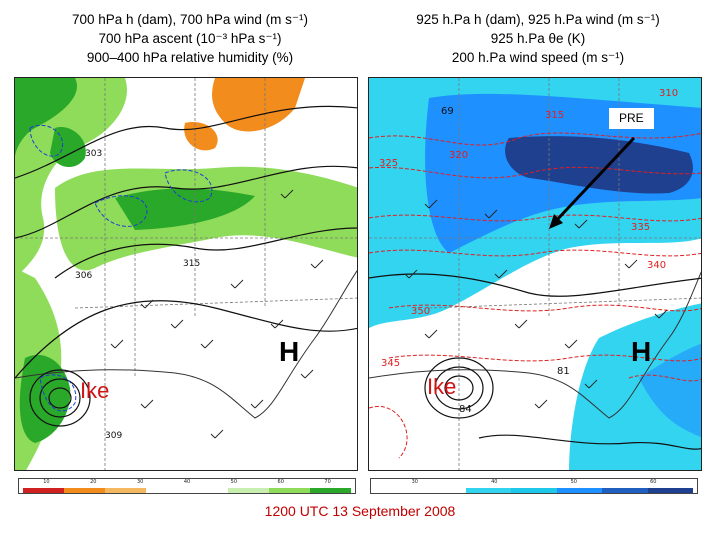 The height and width of the screenshot is (540, 720). What do you see at coordinates (563, 371) in the screenshot?
I see `right-contour-81: 81` at bounding box center [563, 371].